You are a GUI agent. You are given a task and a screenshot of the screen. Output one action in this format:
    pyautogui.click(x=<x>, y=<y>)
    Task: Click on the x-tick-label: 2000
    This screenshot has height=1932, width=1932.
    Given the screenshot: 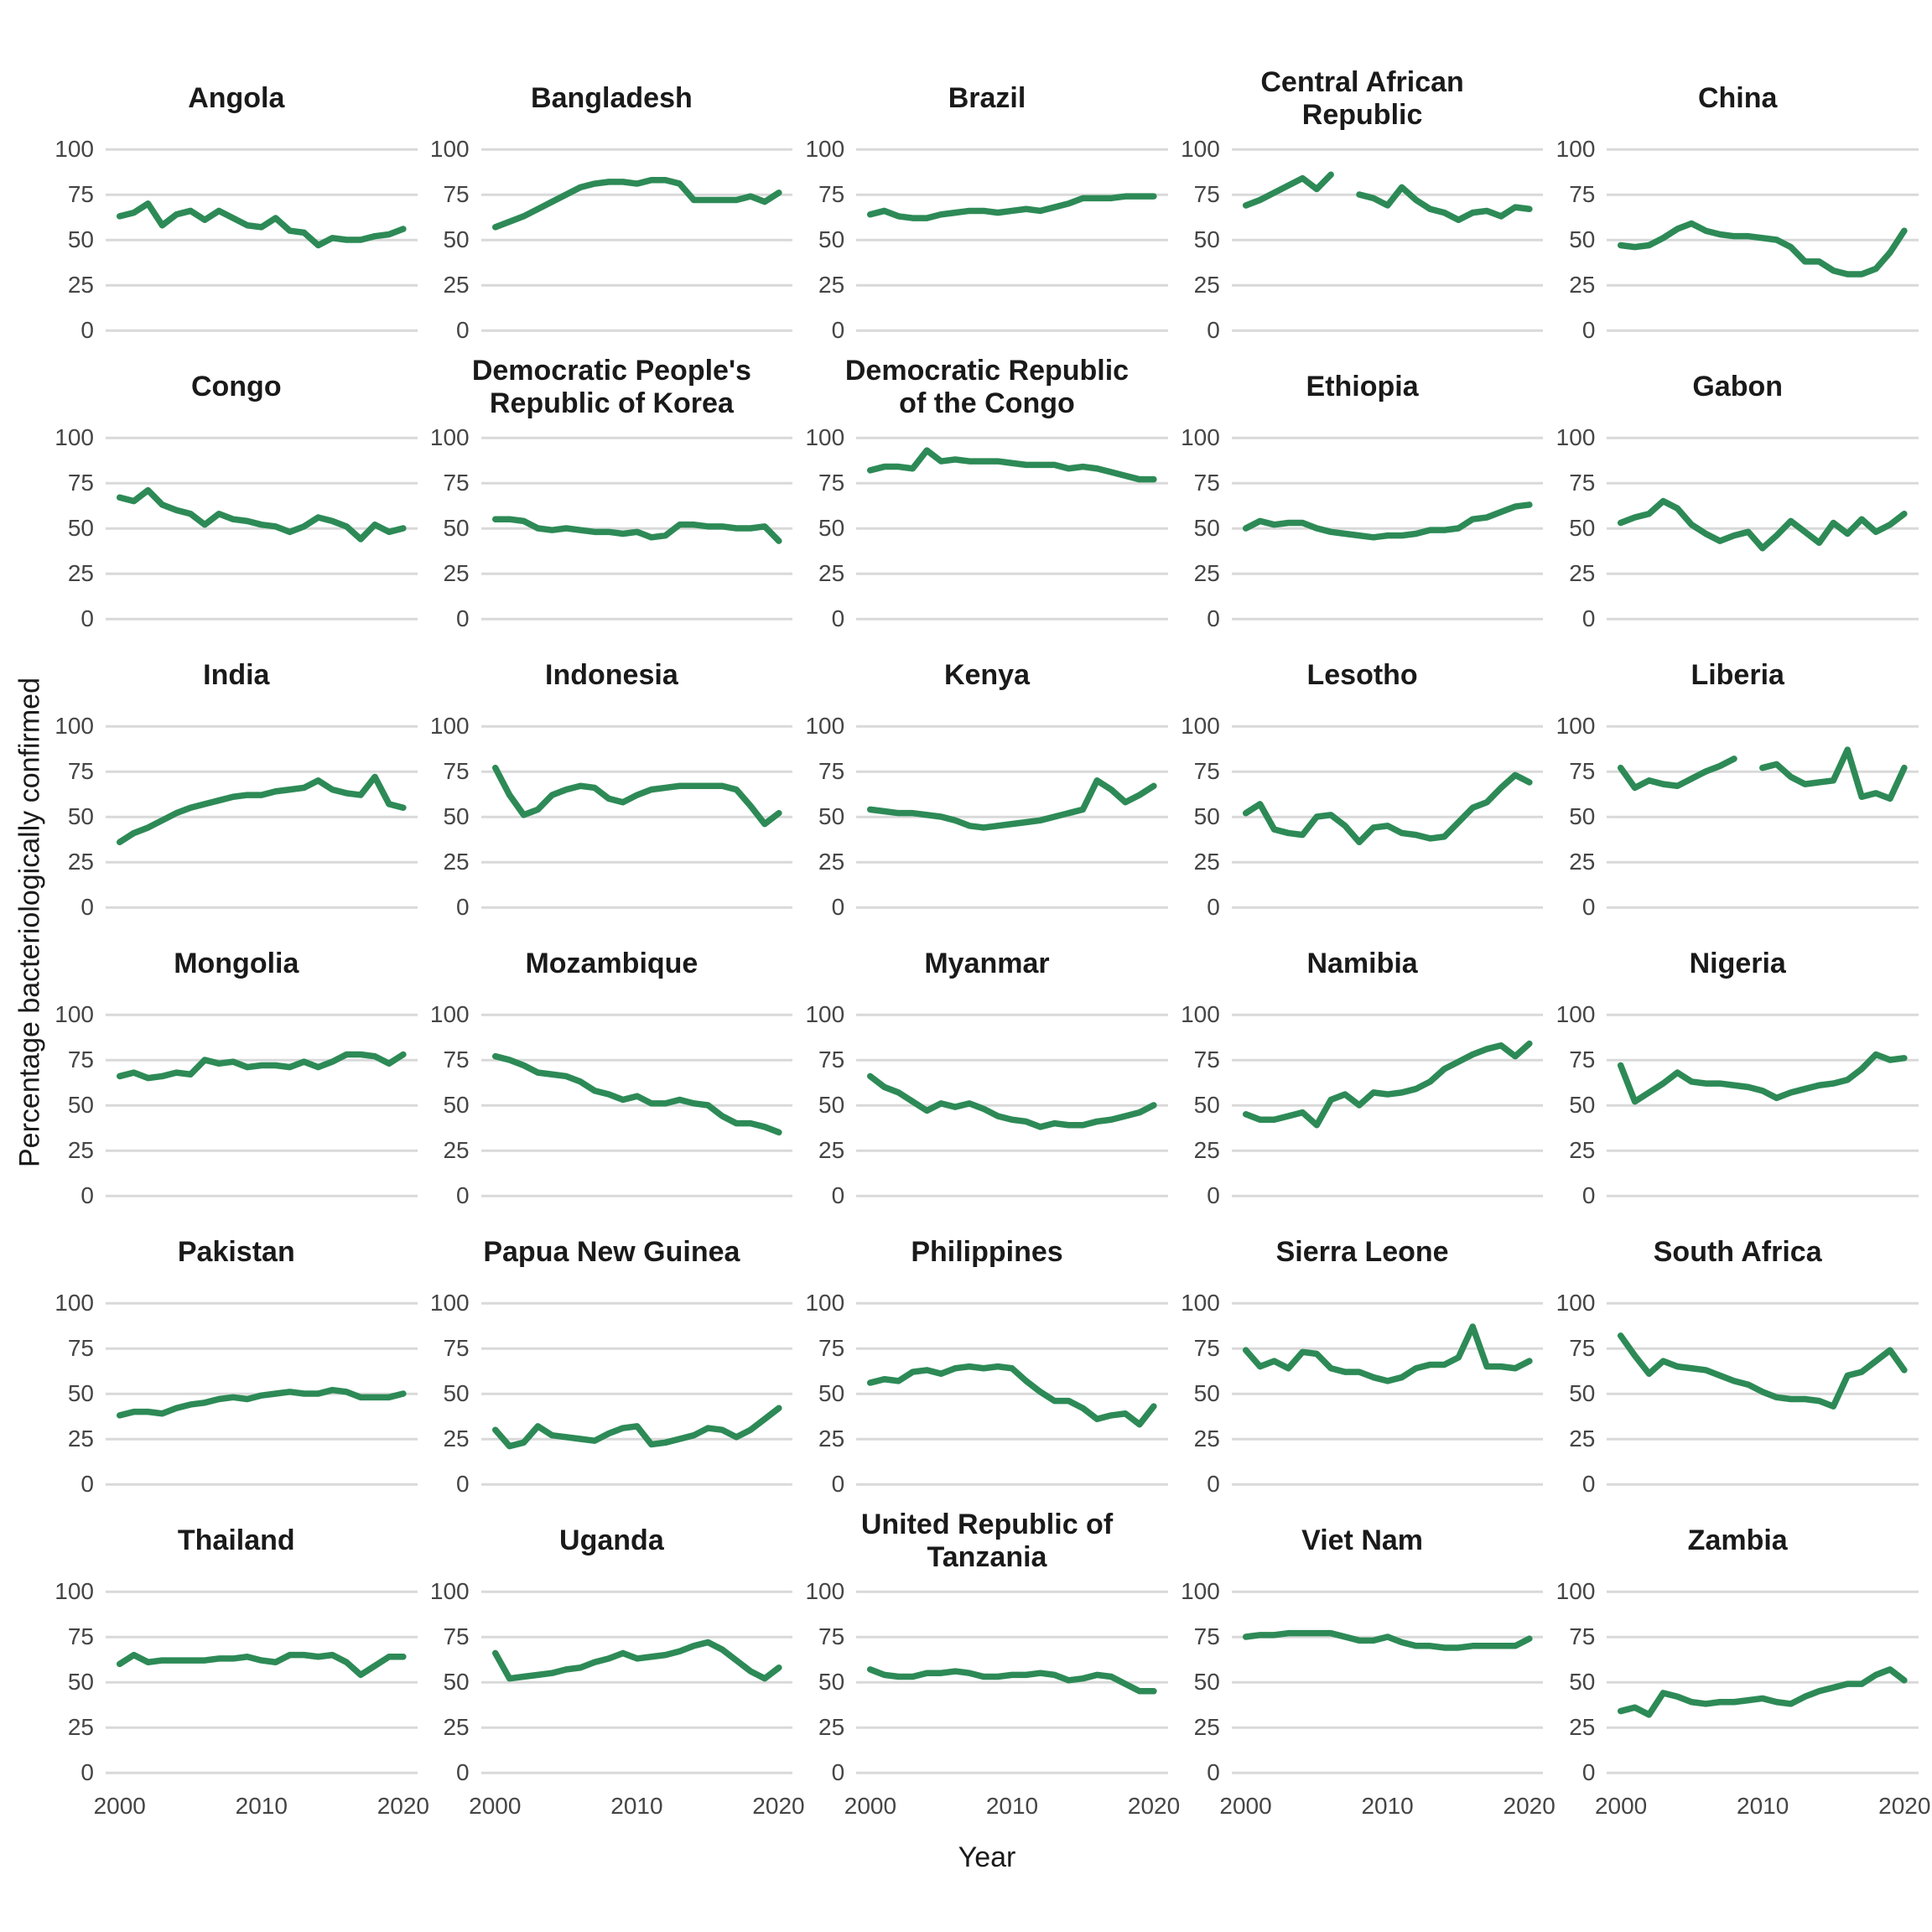 What is the action you would take?
    pyautogui.click(x=119, y=1806)
    